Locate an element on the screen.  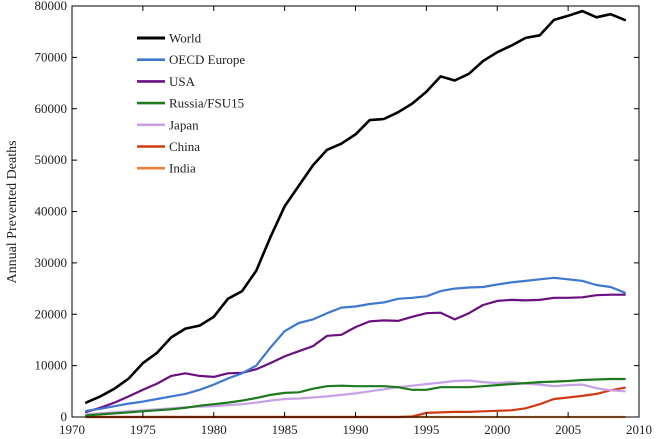
legend-label-world: World is located at coordinates (185, 38).